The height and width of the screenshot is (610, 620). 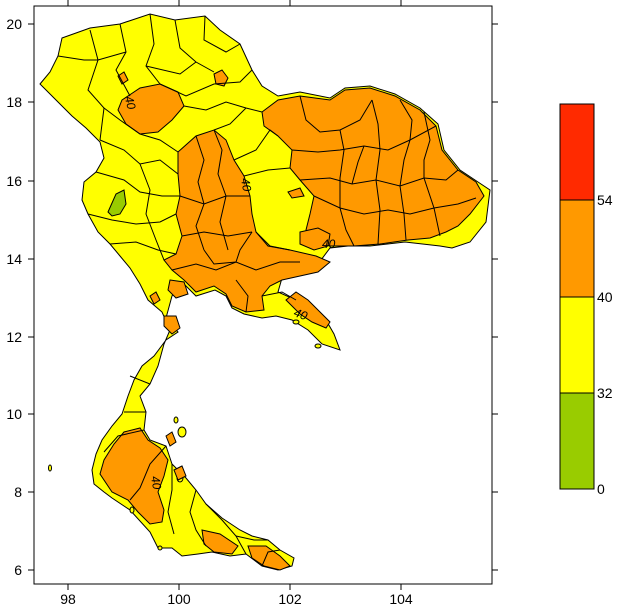 I want to click on legend-colorbar: 54 40 32 0, so click(x=586, y=300).